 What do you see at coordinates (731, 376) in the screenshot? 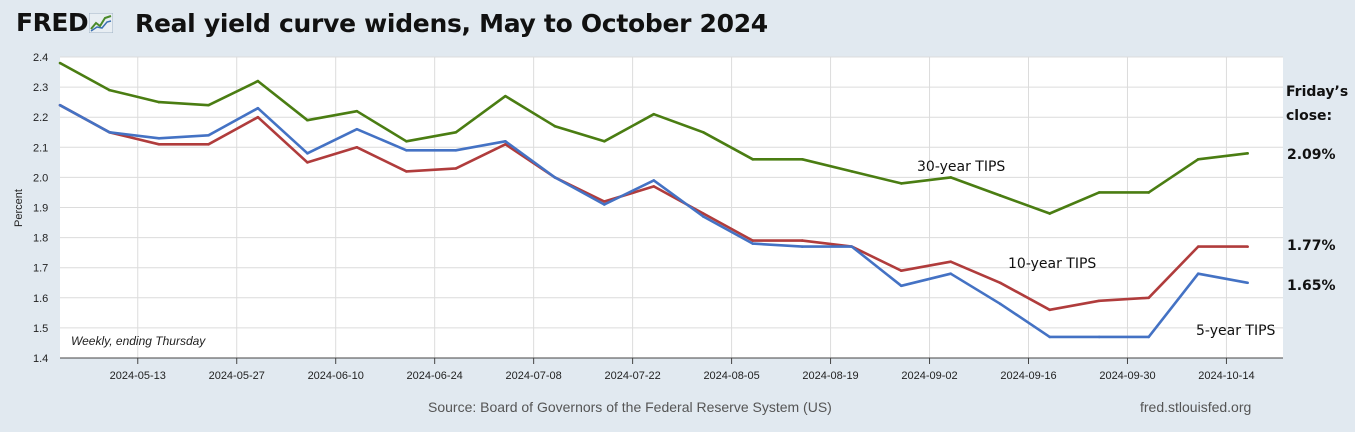
I see `x-tick-label-6: 2024-08-05` at bounding box center [731, 376].